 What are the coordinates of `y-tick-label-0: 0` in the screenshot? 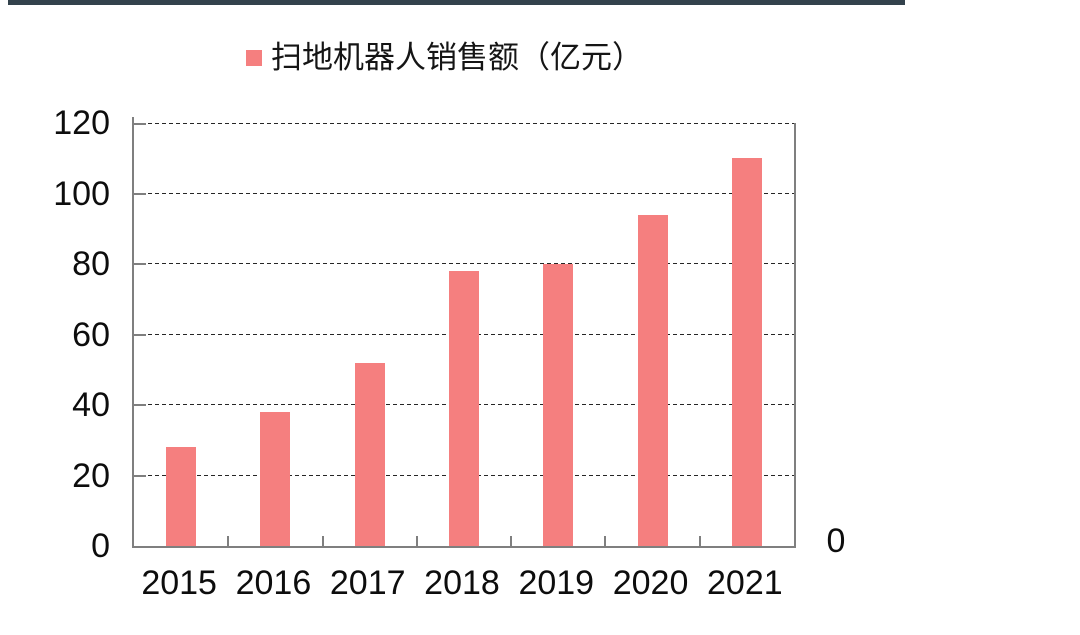 It's located at (100, 546).